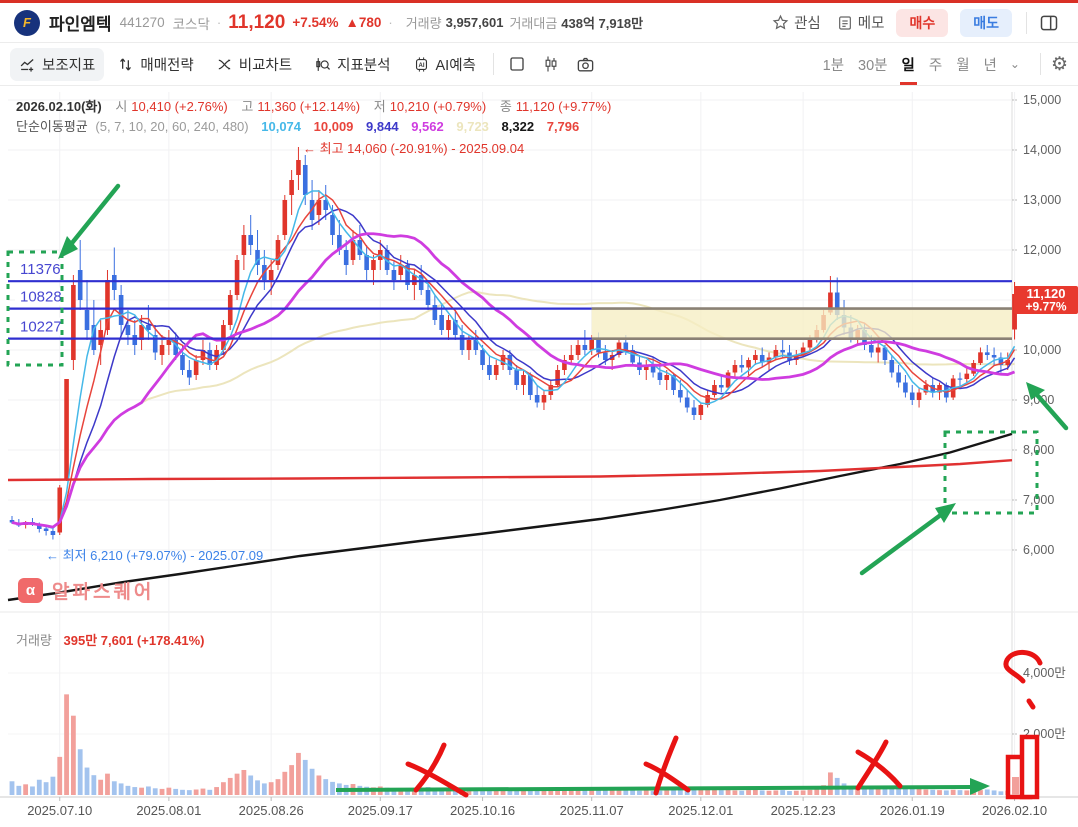 The image size is (1078, 827). I want to click on chart-text: 2026.01.19, so click(912, 810).